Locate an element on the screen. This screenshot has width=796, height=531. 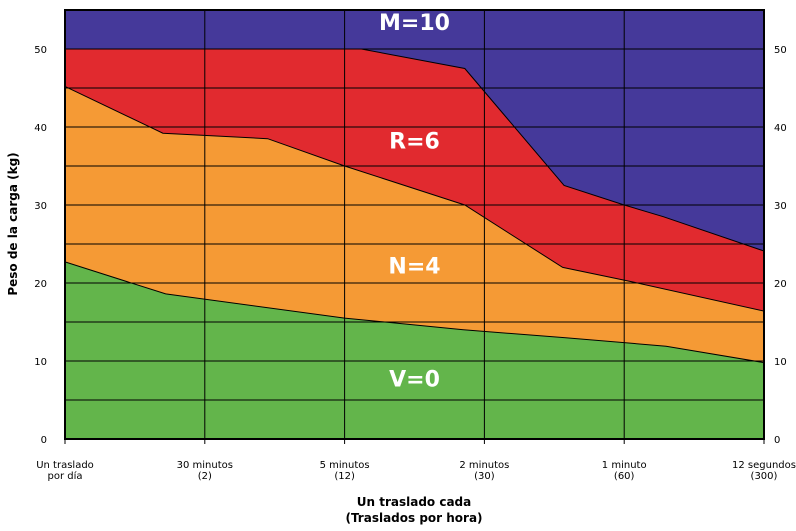
x-tick-label: (300) is located at coordinates (764, 476).